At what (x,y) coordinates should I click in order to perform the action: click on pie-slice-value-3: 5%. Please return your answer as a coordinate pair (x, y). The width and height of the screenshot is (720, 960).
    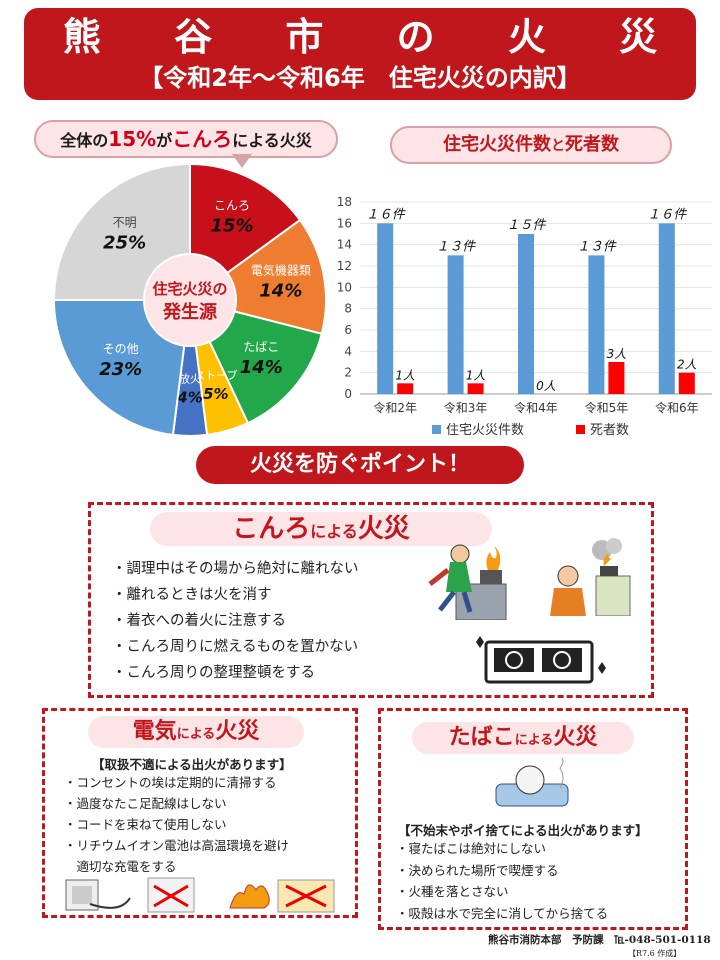
    Looking at the image, I should click on (215, 394).